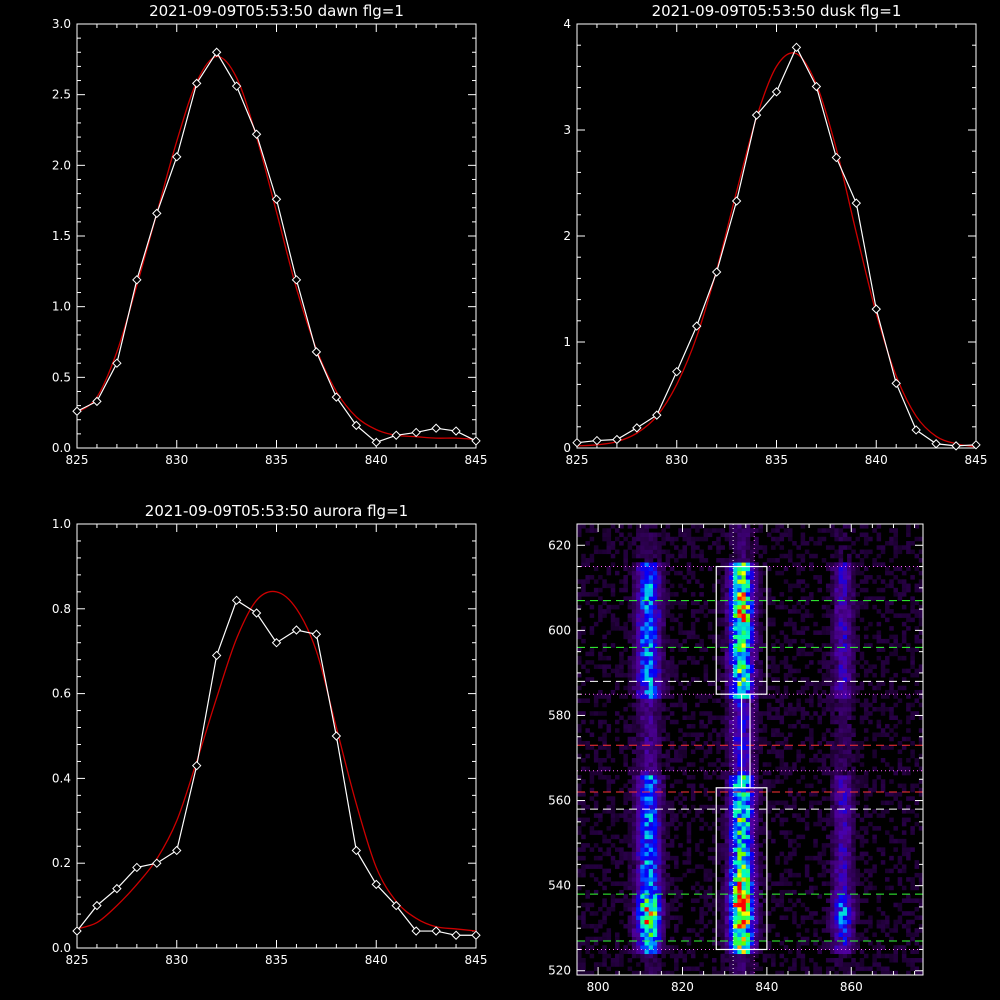  Describe the element at coordinates (177, 157) in the screenshot. I see `data-point` at that location.